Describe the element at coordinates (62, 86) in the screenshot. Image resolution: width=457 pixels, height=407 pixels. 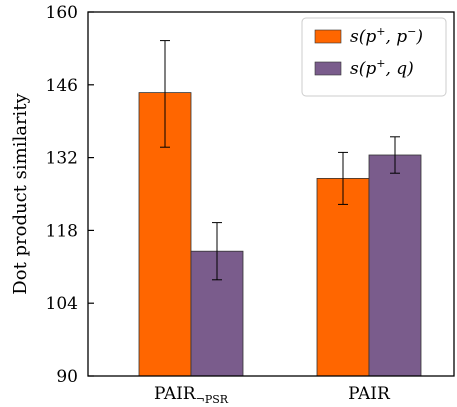
I see `y-tick-label: 146` at that location.